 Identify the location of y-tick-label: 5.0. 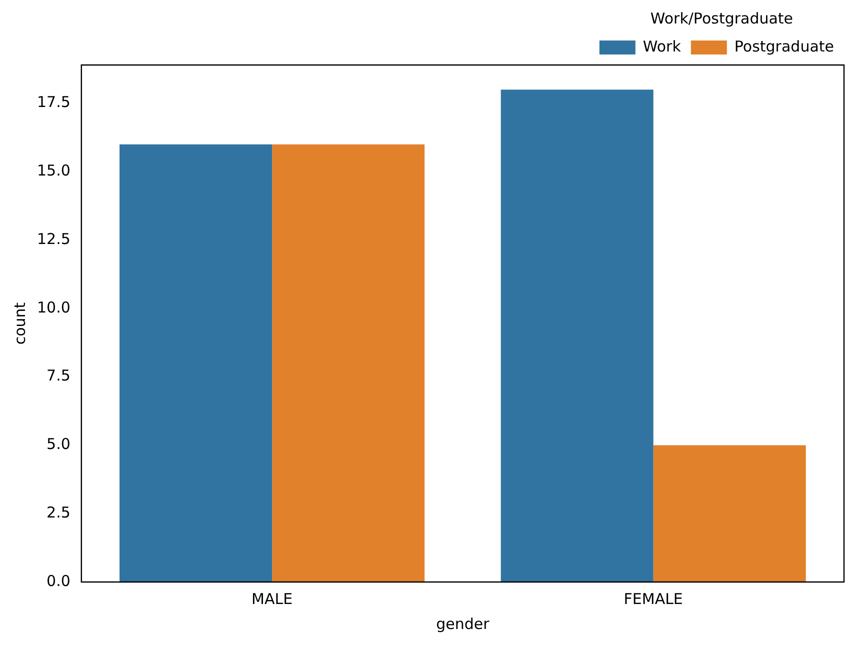
(58, 444).